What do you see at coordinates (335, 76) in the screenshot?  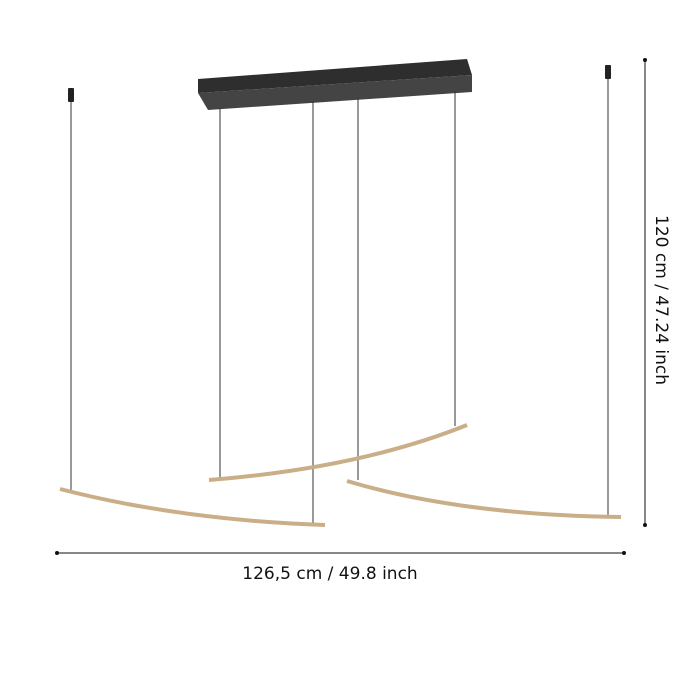 I see `canopy-top-face` at bounding box center [335, 76].